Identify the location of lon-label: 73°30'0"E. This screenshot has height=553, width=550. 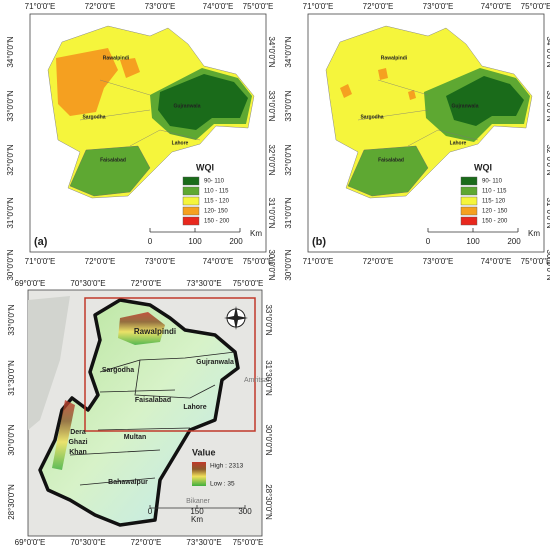
(203, 542).